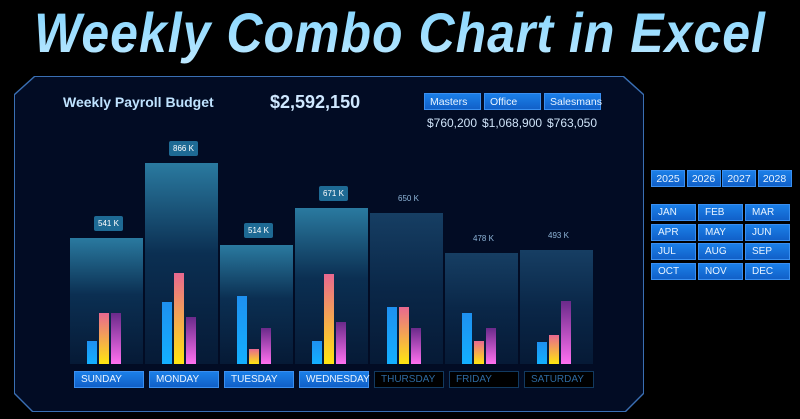 This screenshot has width=800, height=419. Describe the element at coordinates (558, 235) in the screenshot. I see `total-label: 493 K` at that location.